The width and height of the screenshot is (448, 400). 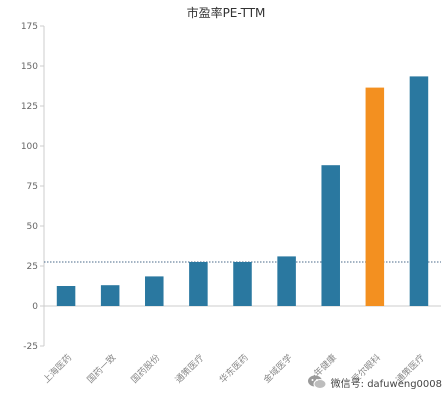 I want to click on watermark: 微信号: dafuweng0008, so click(x=374, y=382).